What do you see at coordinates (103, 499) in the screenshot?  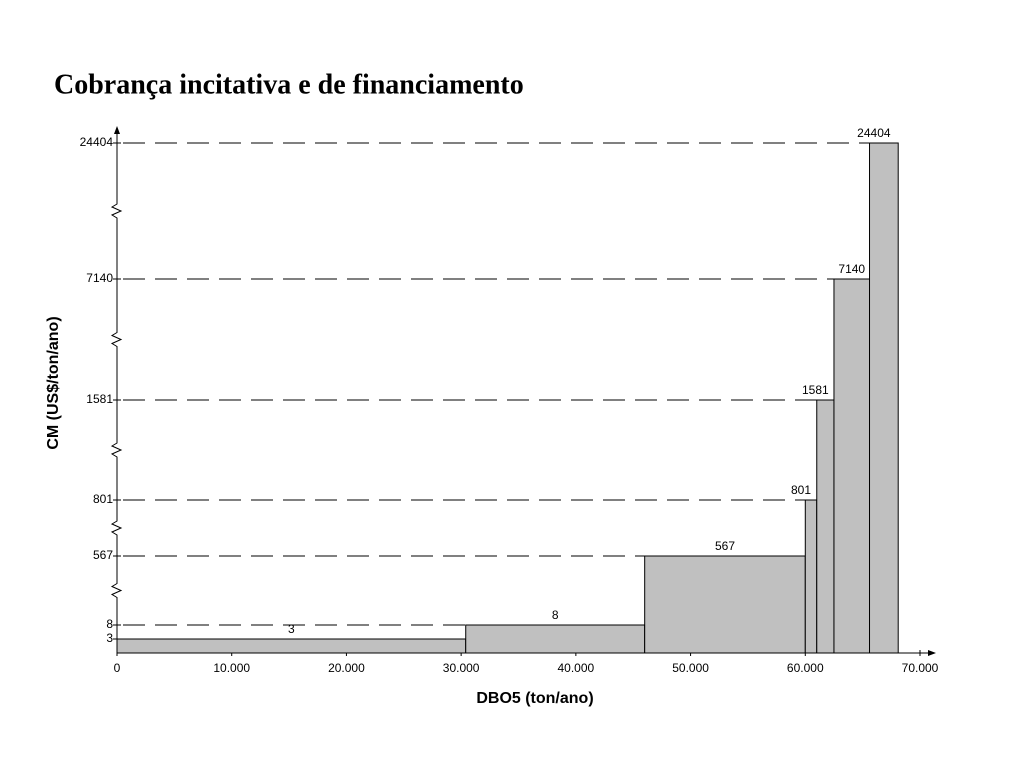 I see `y-tick-label: 801` at bounding box center [103, 499].